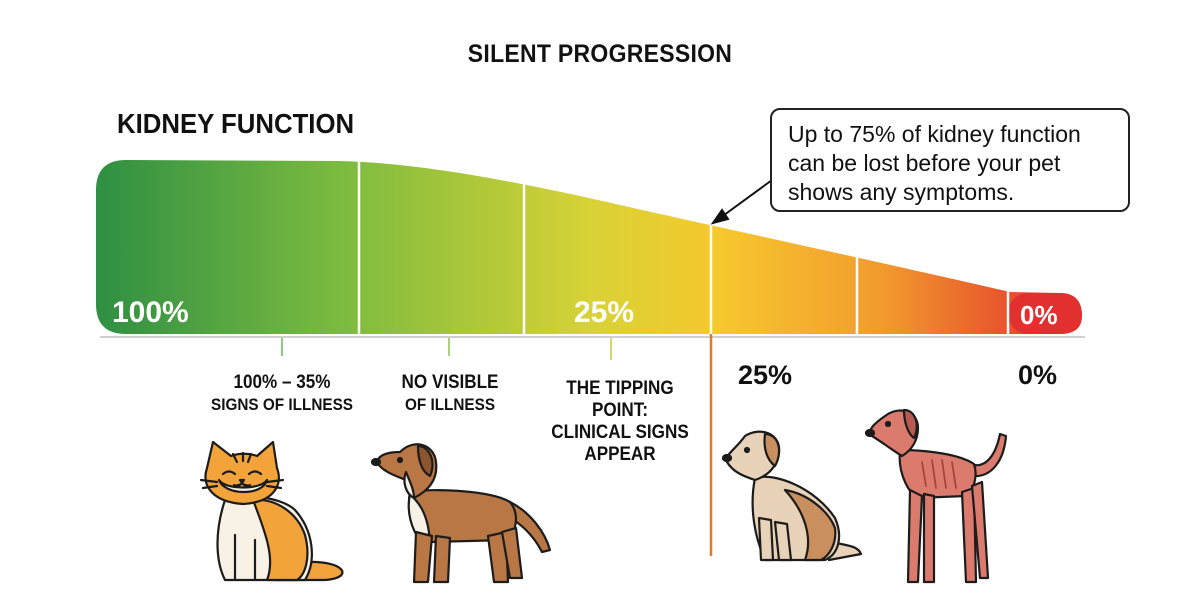 The image size is (1200, 600). What do you see at coordinates (1038, 375) in the screenshot?
I see `below-label-0: 0%` at bounding box center [1038, 375].